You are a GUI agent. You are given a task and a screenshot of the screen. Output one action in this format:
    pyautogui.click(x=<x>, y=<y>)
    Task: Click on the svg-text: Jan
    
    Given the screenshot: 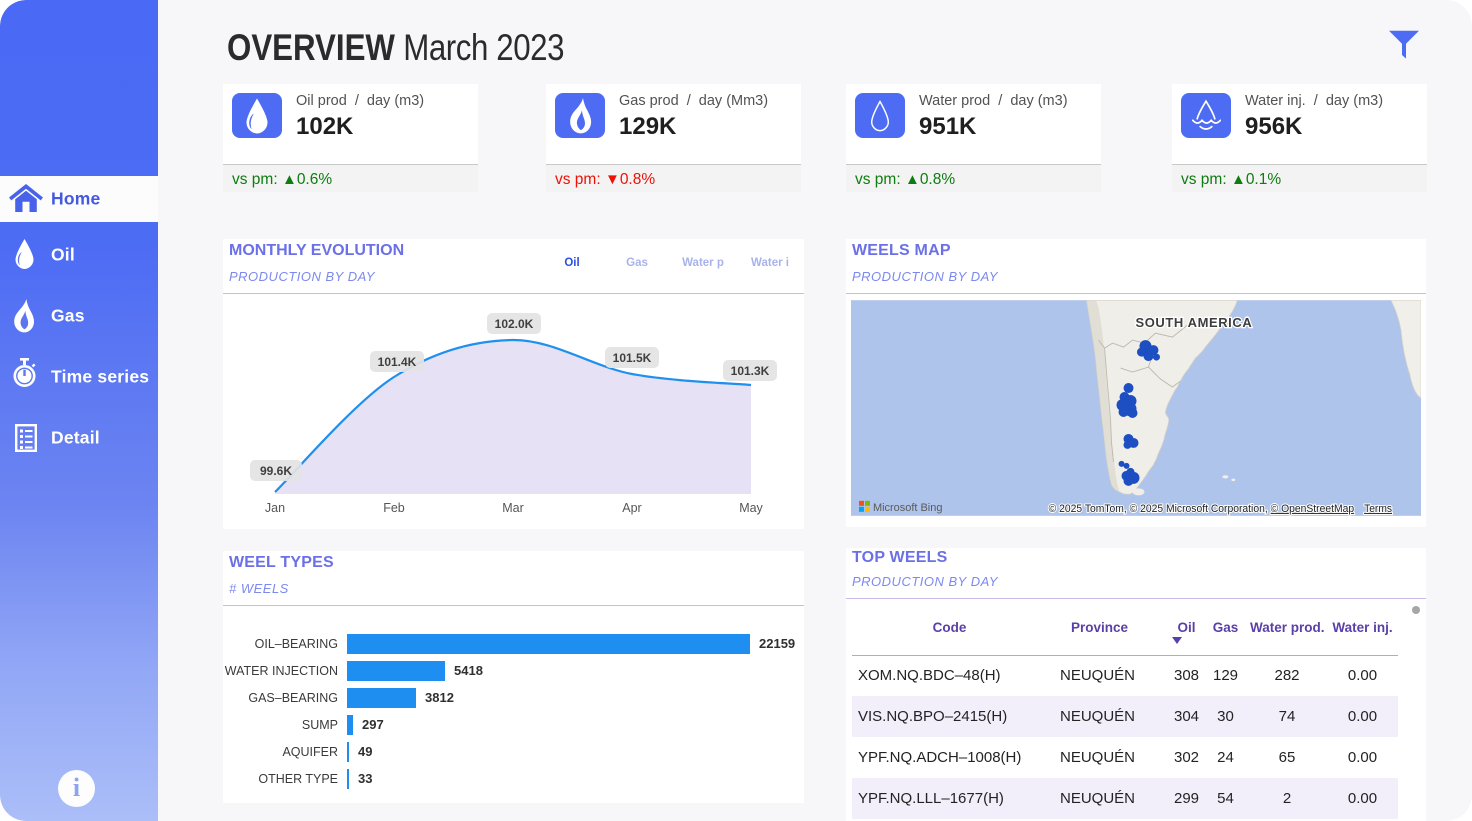 What is the action you would take?
    pyautogui.click(x=275, y=508)
    